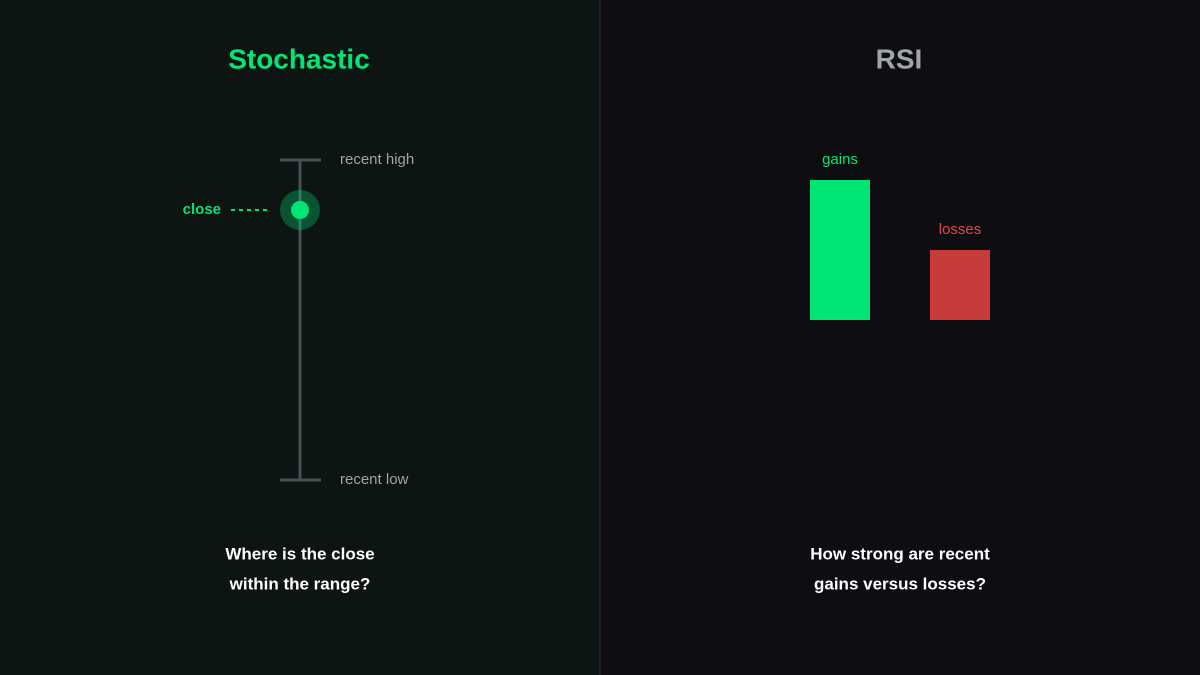 This screenshot has height=675, width=1200. Describe the element at coordinates (960, 229) in the screenshot. I see `losses-label: losses` at that location.